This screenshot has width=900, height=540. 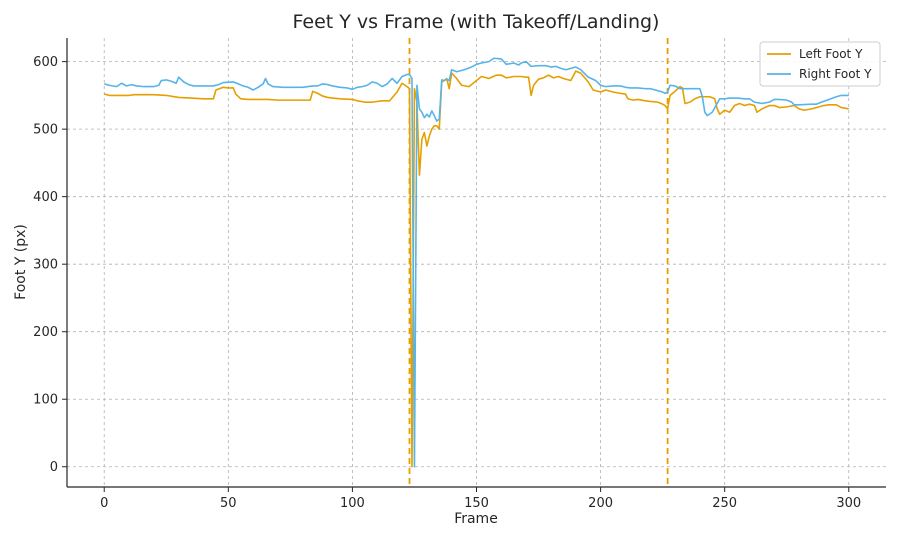 I want to click on y-tick-label: 400, so click(x=45, y=197).